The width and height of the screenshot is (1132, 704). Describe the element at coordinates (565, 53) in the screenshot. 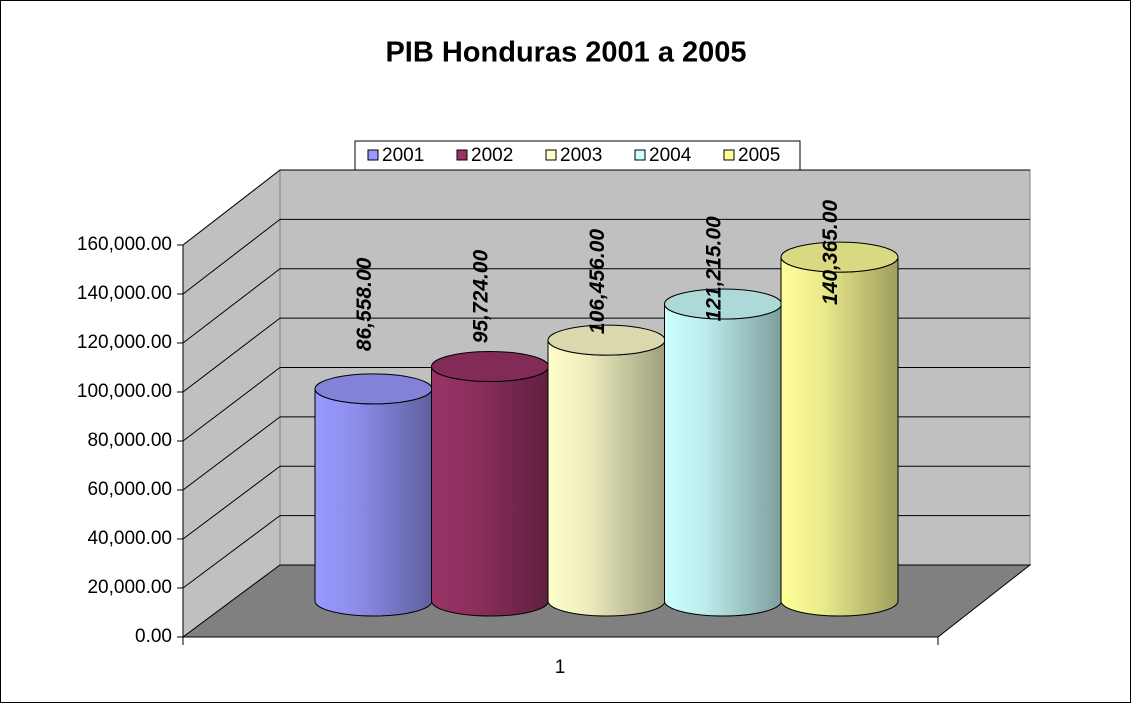

I see `chart-title: PIB Honduras 2001 a 2005` at that location.